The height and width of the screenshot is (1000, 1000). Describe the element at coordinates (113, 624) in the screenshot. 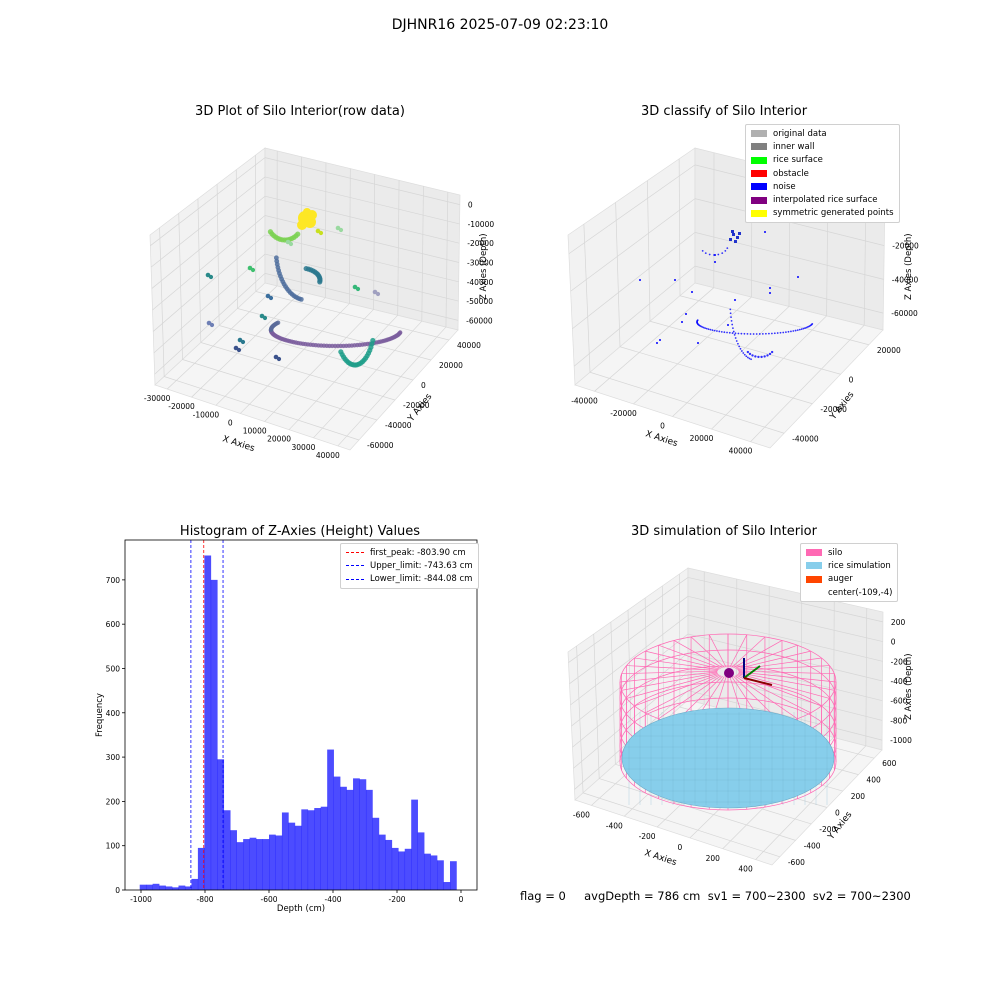

I see `y-tick-label: 600` at that location.